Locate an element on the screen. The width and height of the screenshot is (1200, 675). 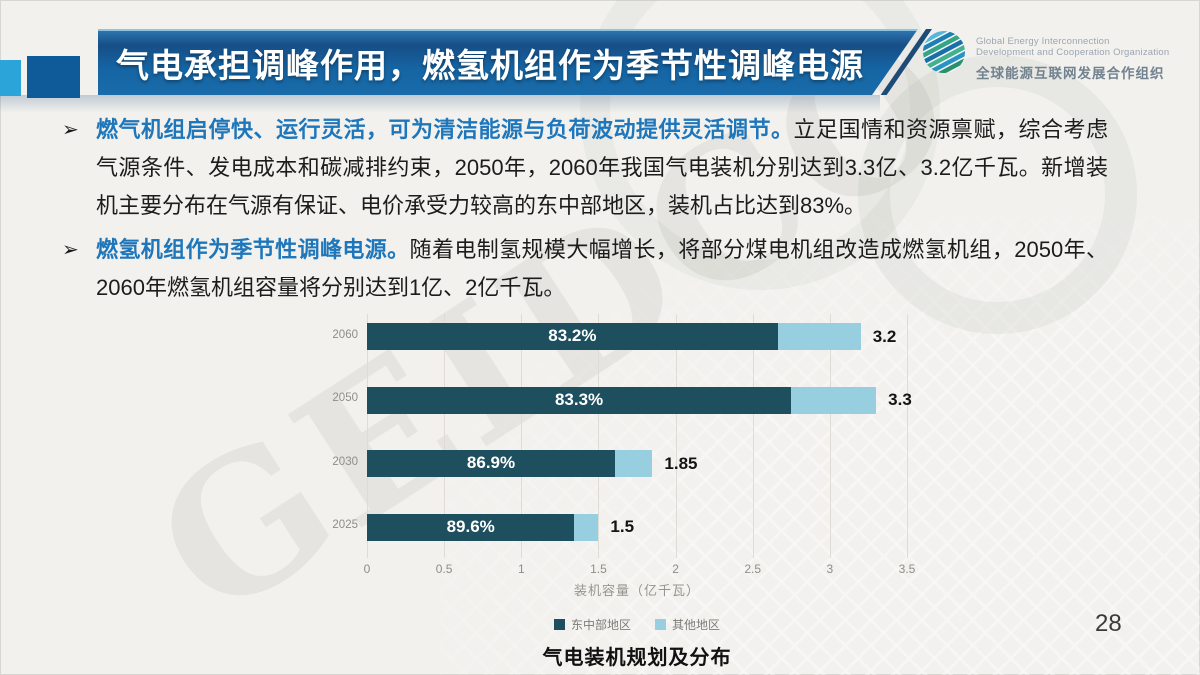
x-tick-label: 1.5 is located at coordinates (598, 569).